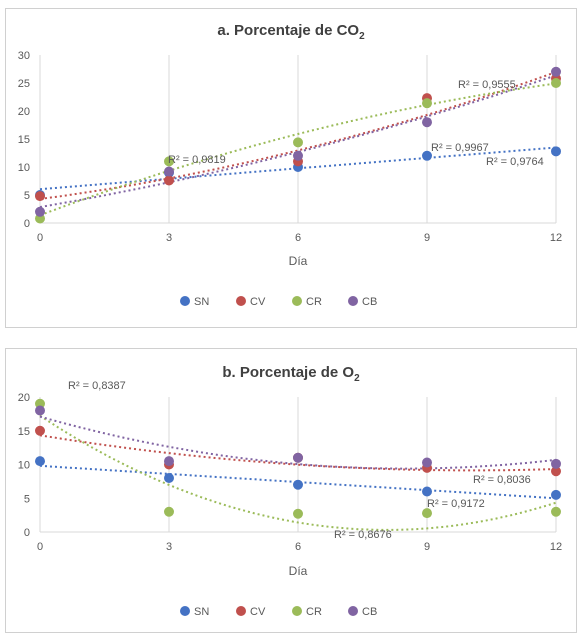 The height and width of the screenshot is (638, 584). I want to click on r2-annotation: R² = 0,8676, so click(363, 535).